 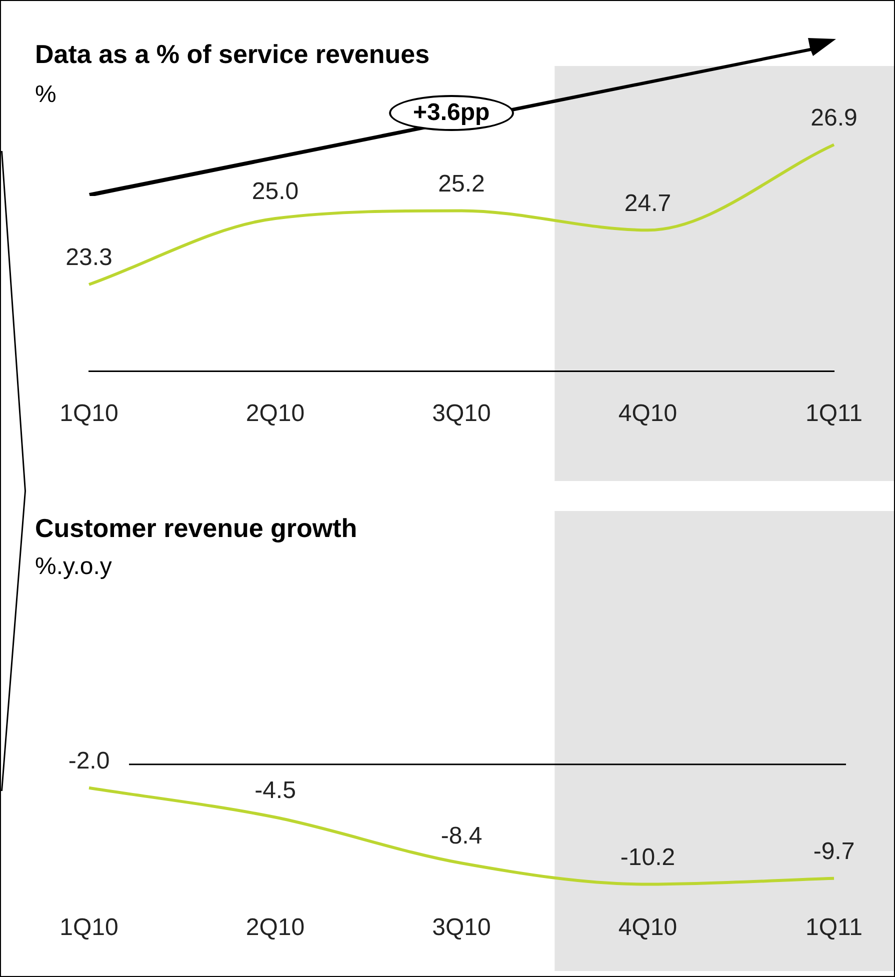 What do you see at coordinates (275, 790) in the screenshot?
I see `data-label: -4.5` at bounding box center [275, 790].